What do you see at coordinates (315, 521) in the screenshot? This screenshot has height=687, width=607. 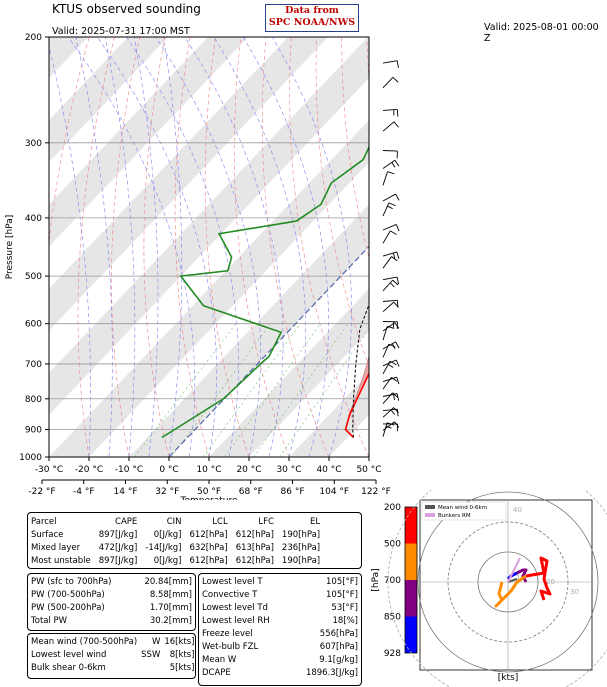 I see `table-cell: EL` at bounding box center [315, 521].